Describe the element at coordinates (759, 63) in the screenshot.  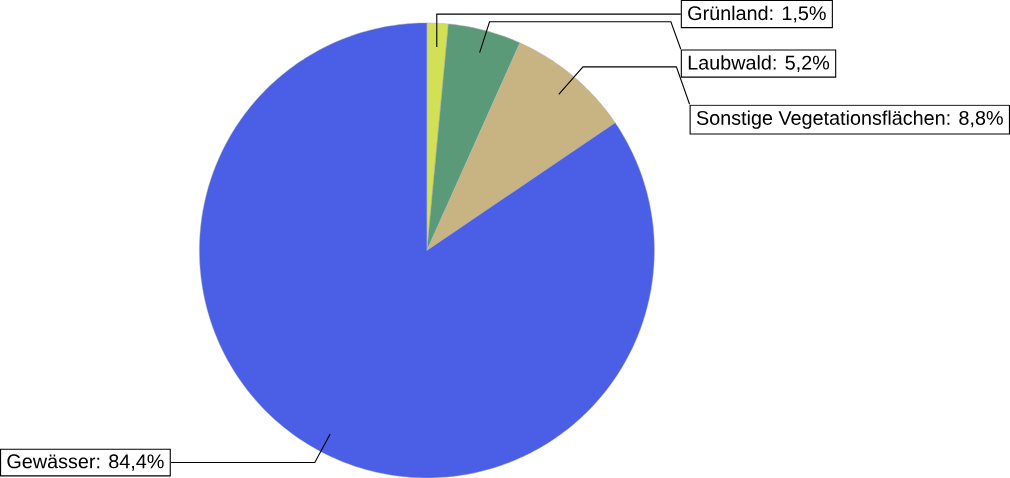
I see `slice-label: Laubwald: 5,2%` at that location.